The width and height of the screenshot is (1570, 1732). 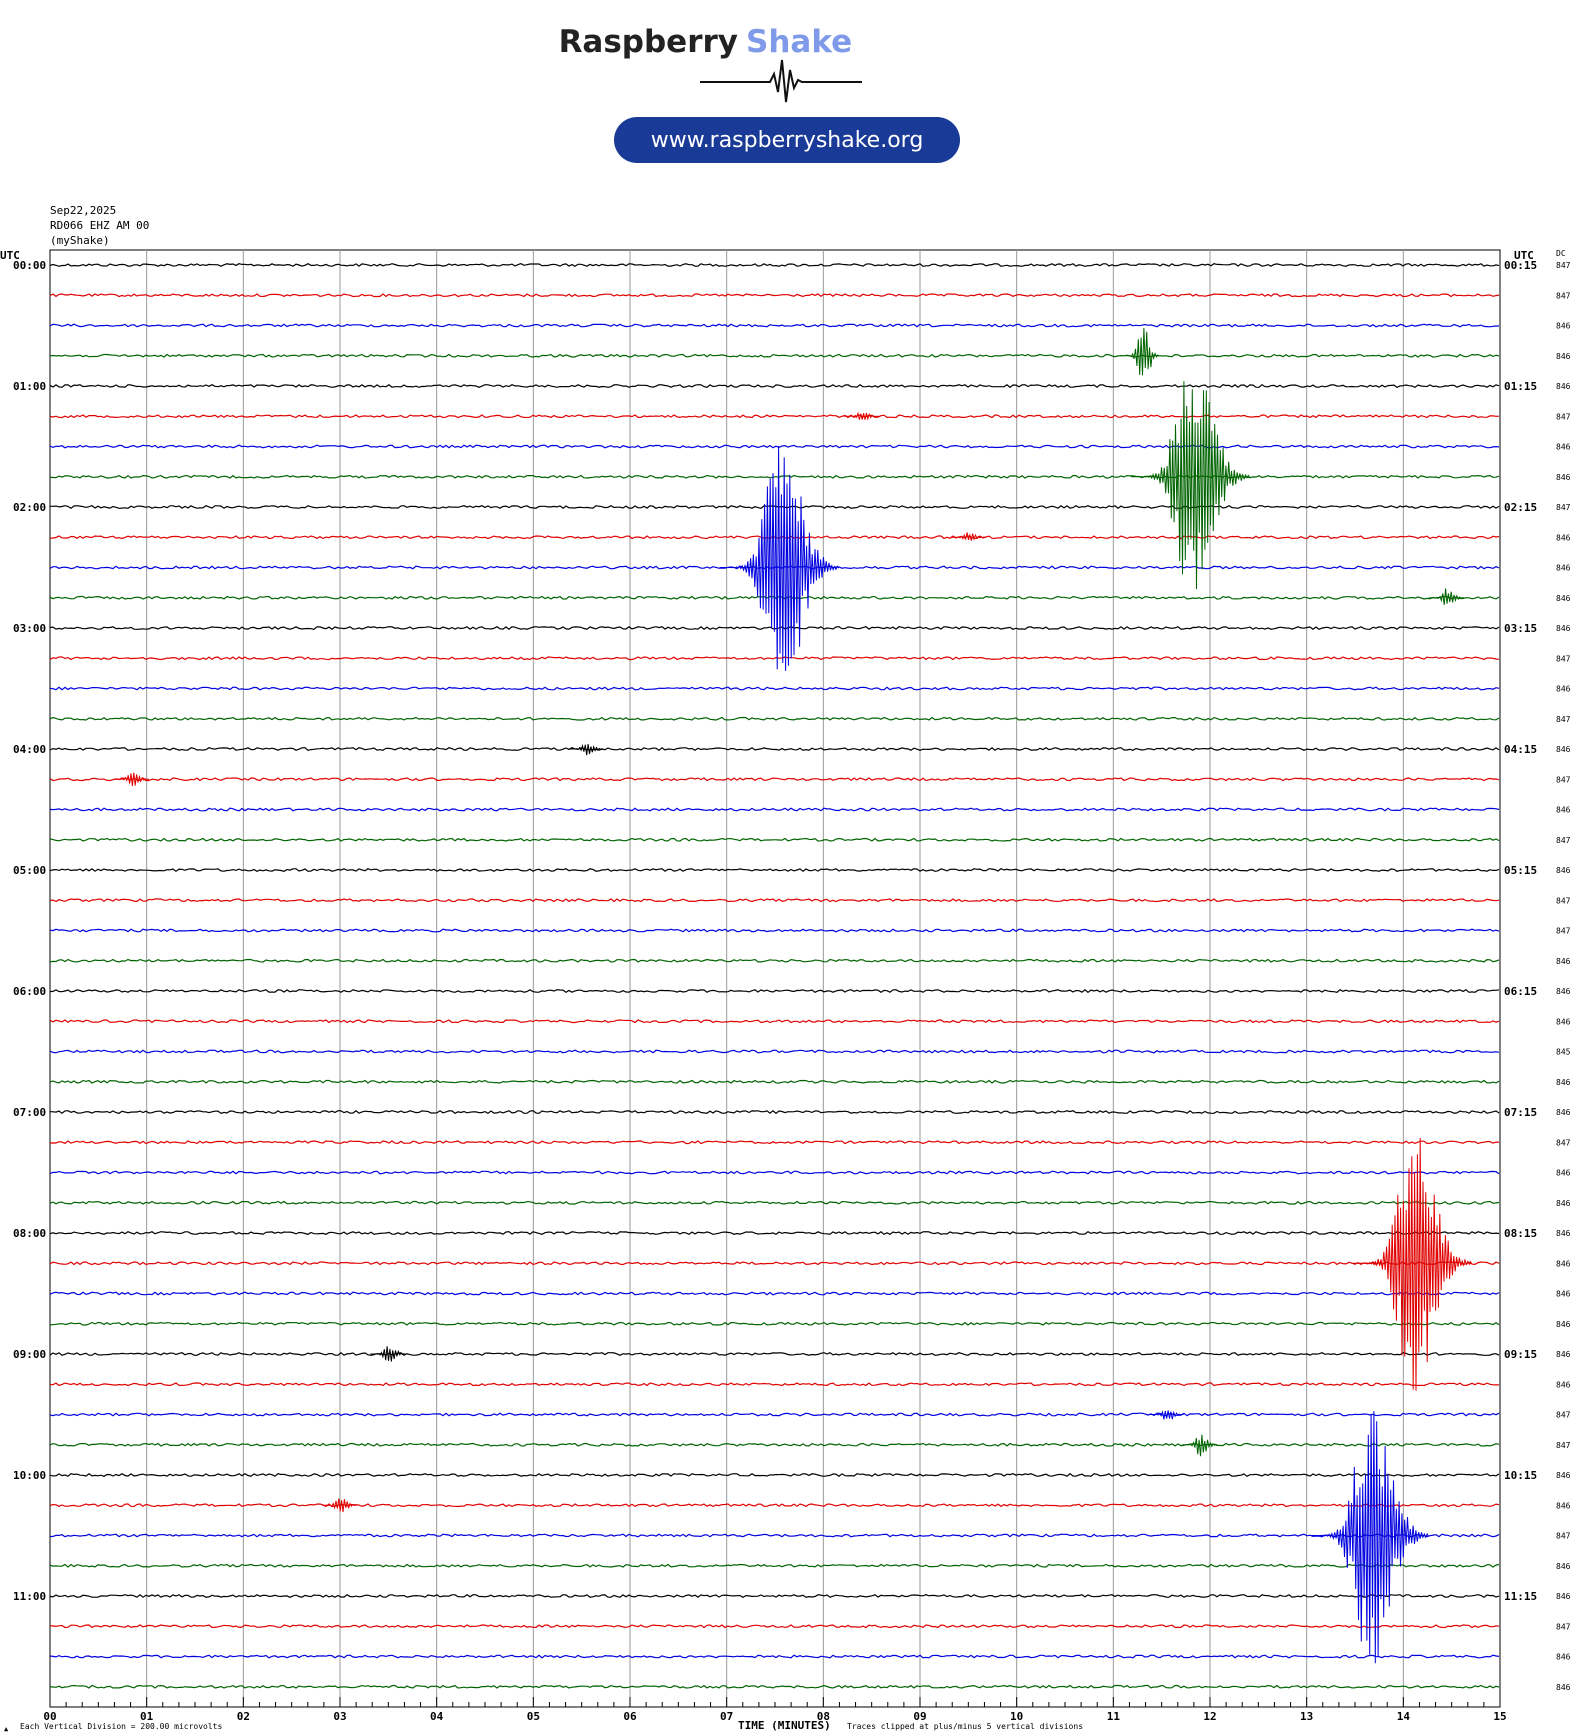 I want to click on right-hour-label: 01:15, so click(x=1520, y=386).